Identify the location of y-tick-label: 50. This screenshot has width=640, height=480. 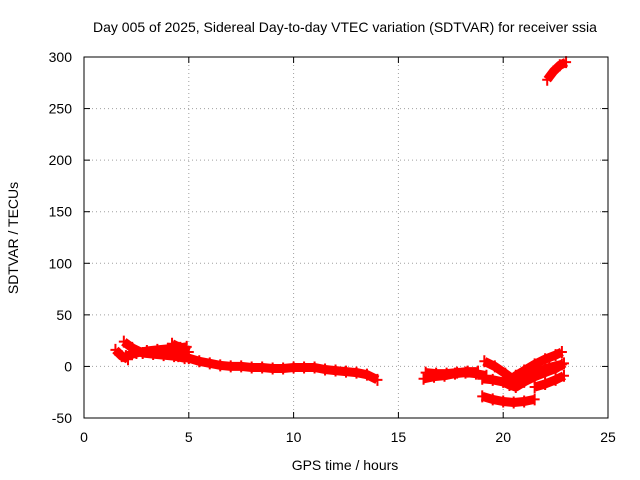
(64, 315).